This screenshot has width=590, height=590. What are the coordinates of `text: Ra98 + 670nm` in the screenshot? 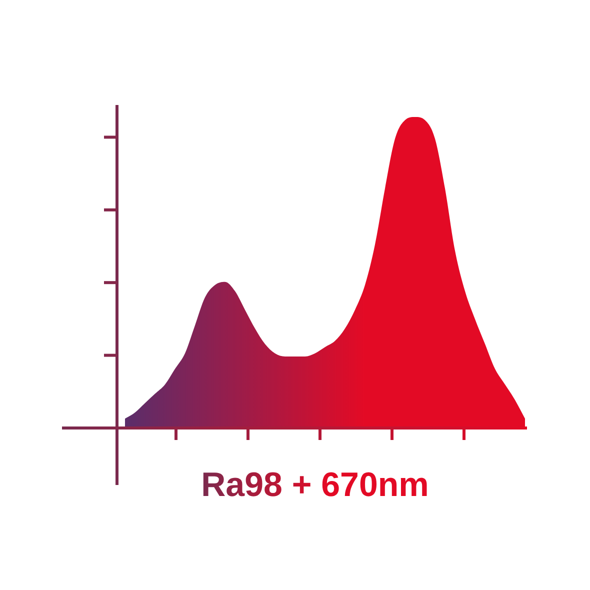 It's located at (315, 485).